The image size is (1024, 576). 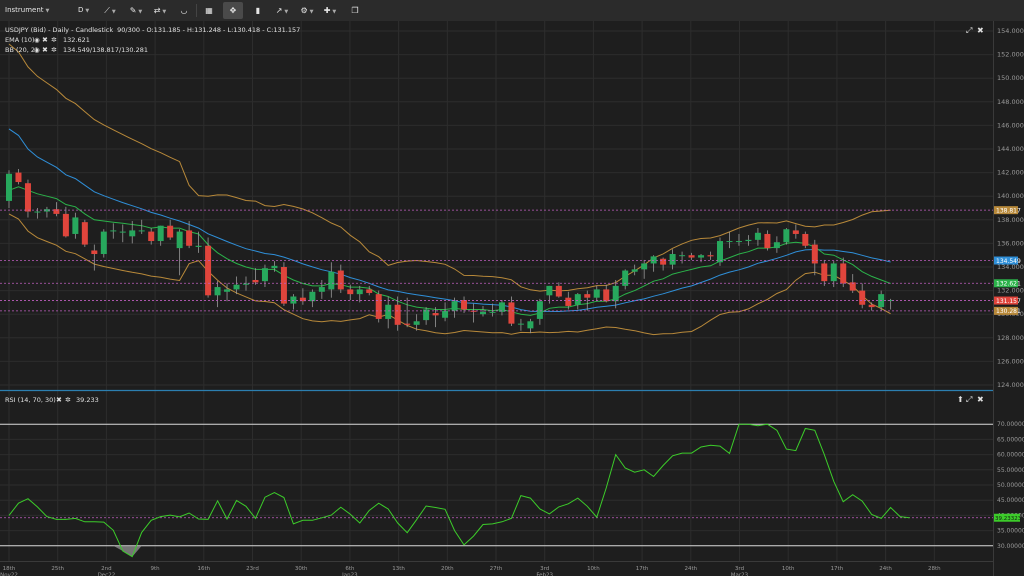 I want to click on settings-gear-icon: ⚙ ▼, so click(x=307, y=10).